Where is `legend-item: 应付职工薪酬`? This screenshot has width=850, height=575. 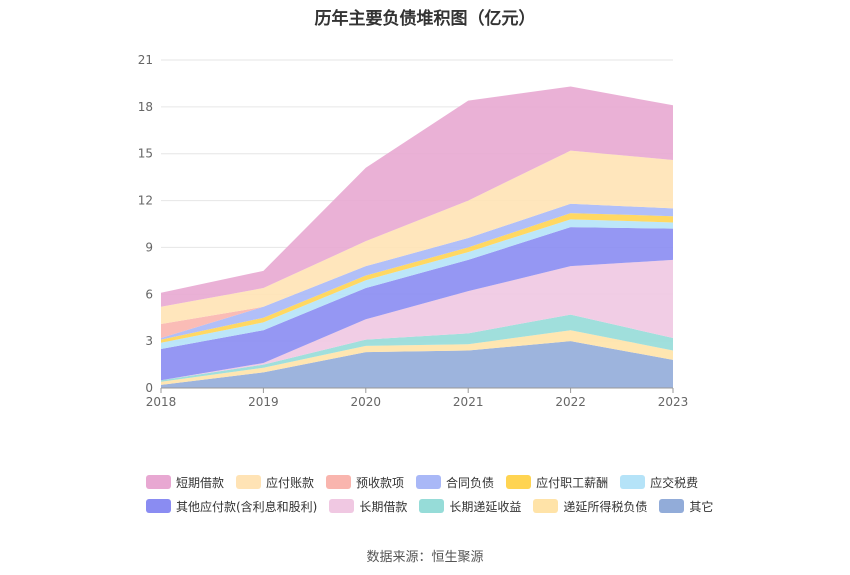
legend-item: 应付职工薪酬 is located at coordinates (557, 482).